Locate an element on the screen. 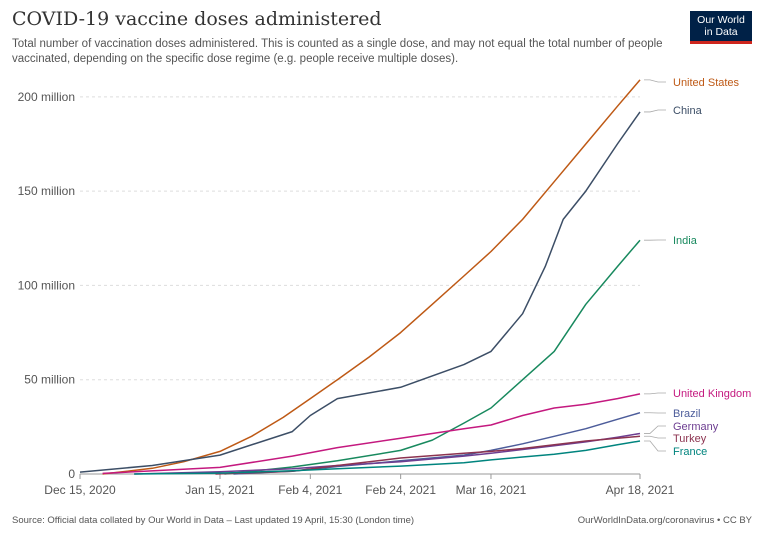 This screenshot has height=539, width=764. series-label: France is located at coordinates (690, 452).